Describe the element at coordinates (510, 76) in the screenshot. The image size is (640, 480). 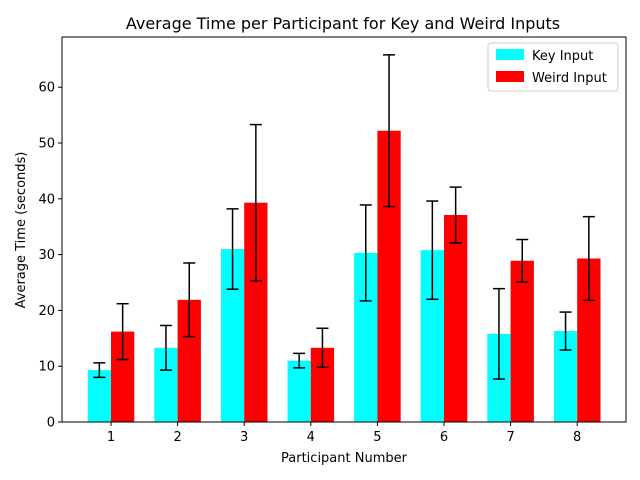
I see `legend-swatch-weird-input` at that location.